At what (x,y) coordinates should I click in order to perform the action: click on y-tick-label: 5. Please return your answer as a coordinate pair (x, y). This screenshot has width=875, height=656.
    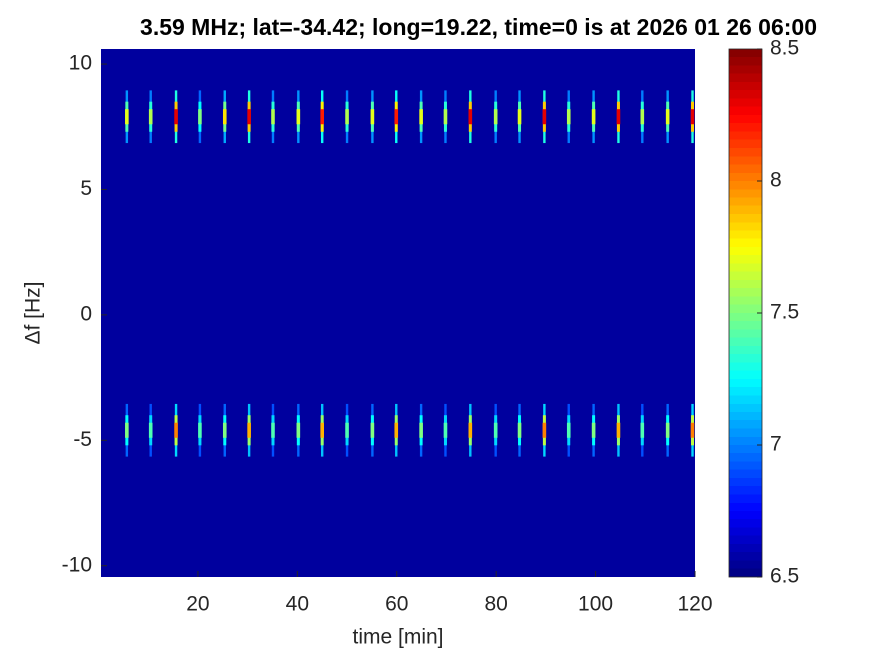
    Looking at the image, I should click on (86, 188).